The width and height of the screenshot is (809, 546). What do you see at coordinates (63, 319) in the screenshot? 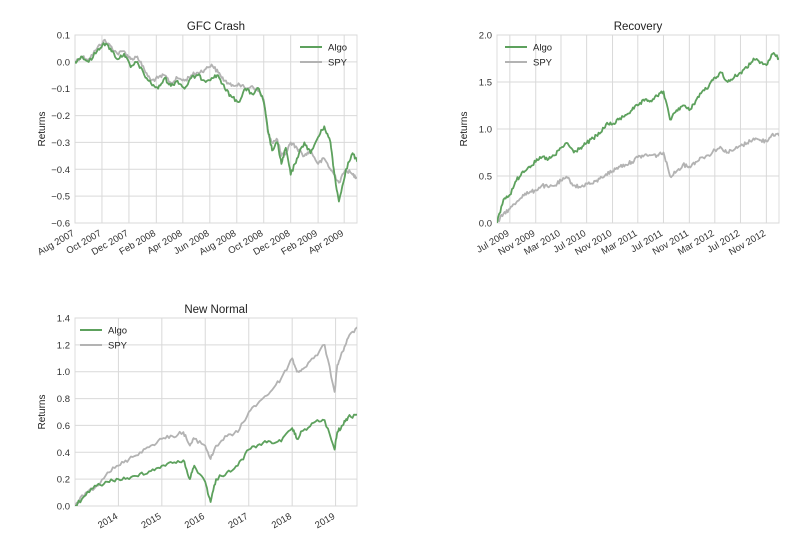
I see `new-normal-y-tick-label: 1.4` at bounding box center [63, 319].